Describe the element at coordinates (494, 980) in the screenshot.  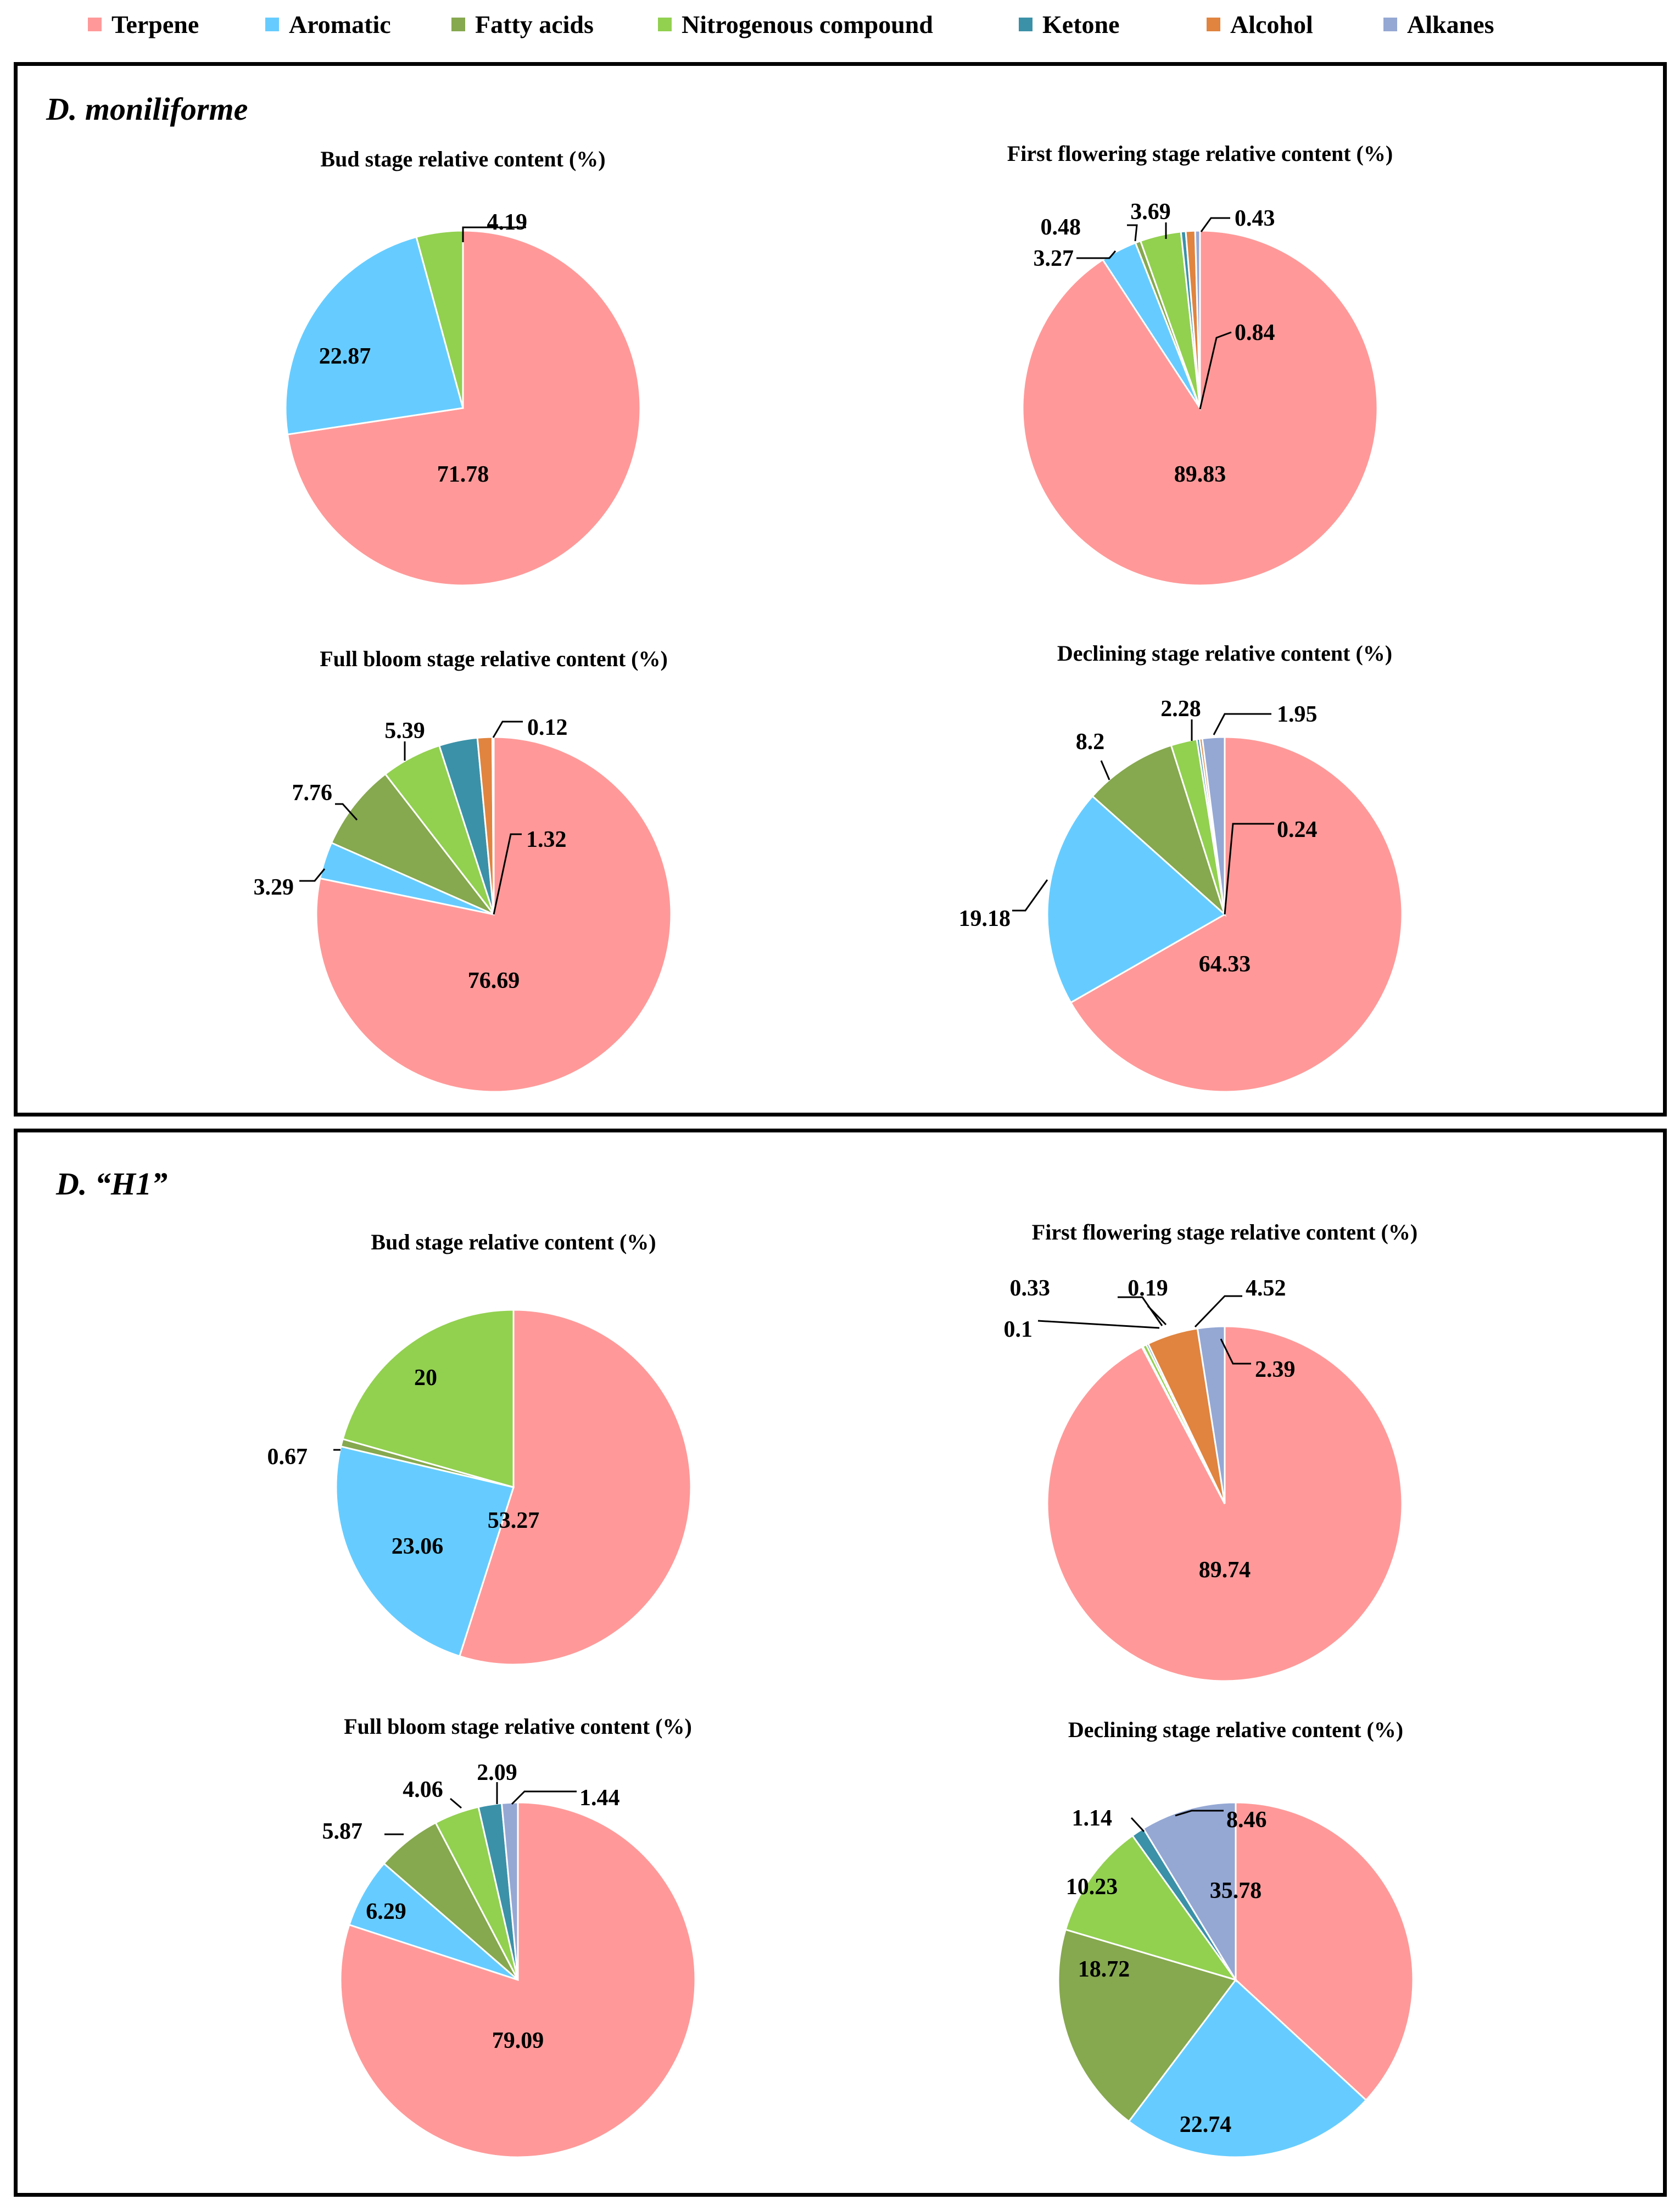
I see `data-label: 76.69` at that location.